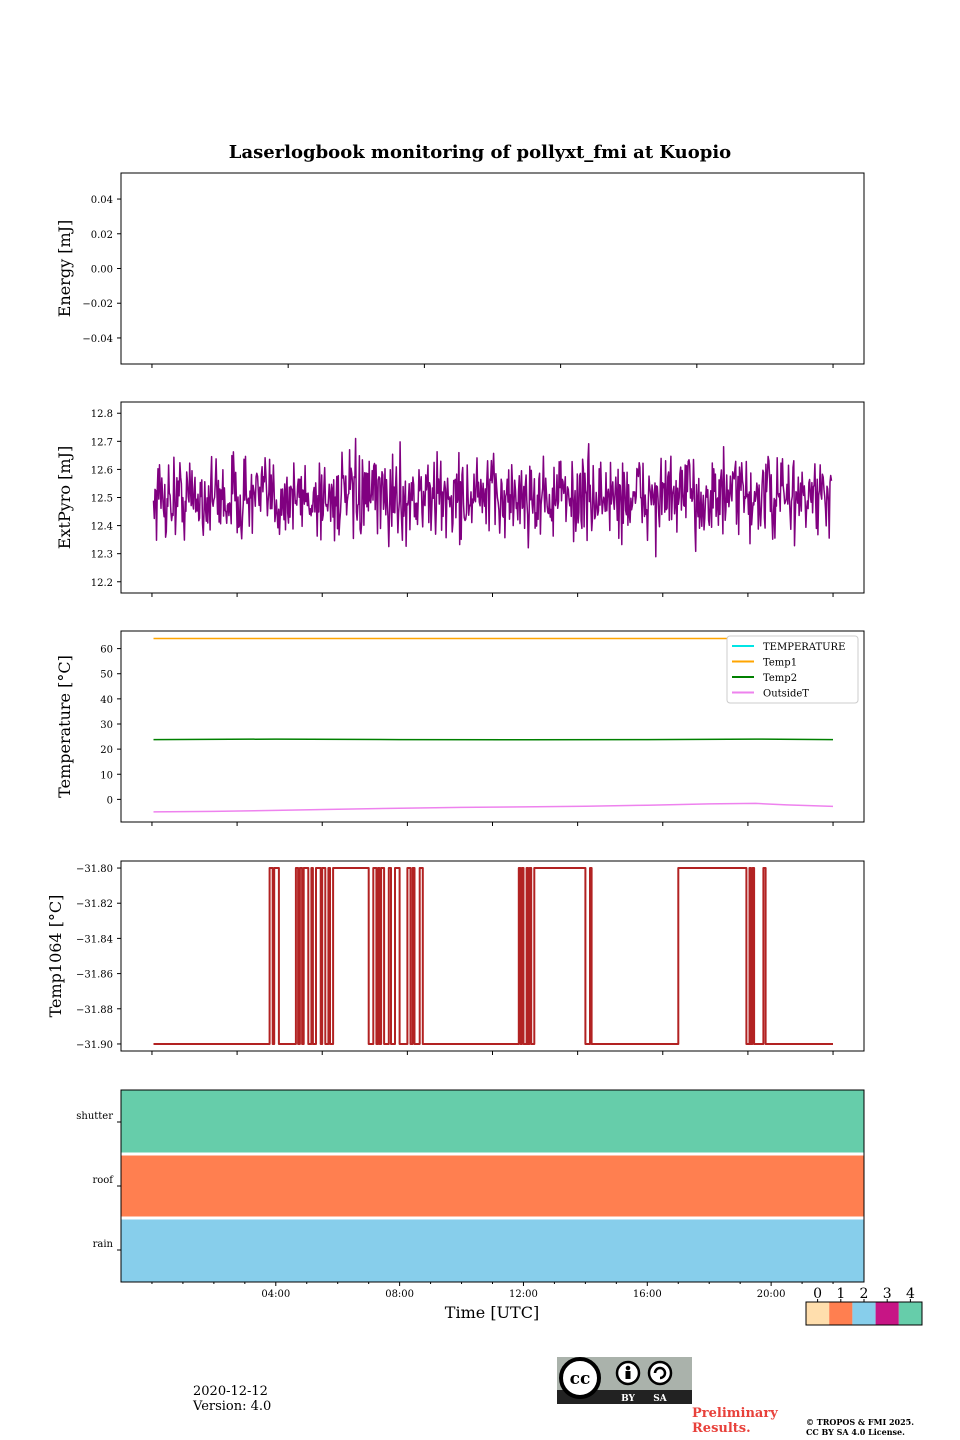 The image size is (960, 1440). What do you see at coordinates (102, 470) in the screenshot?
I see `y-tick-label: 12.6` at bounding box center [102, 470].